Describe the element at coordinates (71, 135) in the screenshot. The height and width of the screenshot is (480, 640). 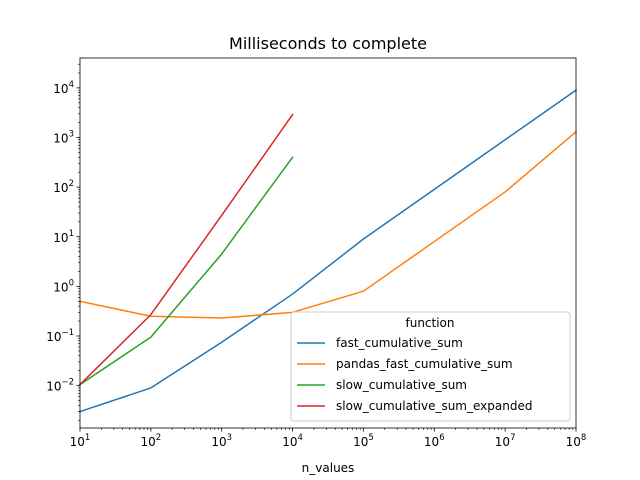
I see `y-tick-exponent: 3` at that location.